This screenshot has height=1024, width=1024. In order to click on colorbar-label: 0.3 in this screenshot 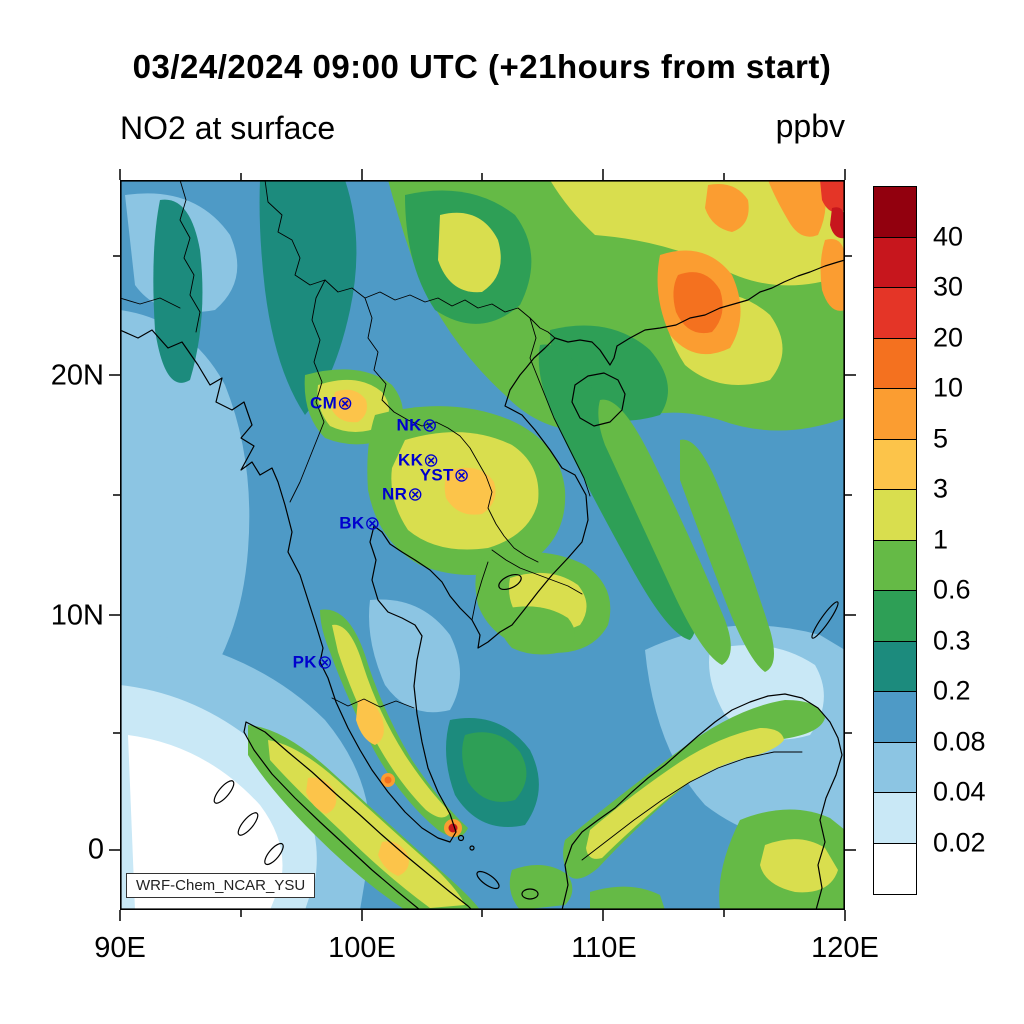, I will do `click(952, 640)`.